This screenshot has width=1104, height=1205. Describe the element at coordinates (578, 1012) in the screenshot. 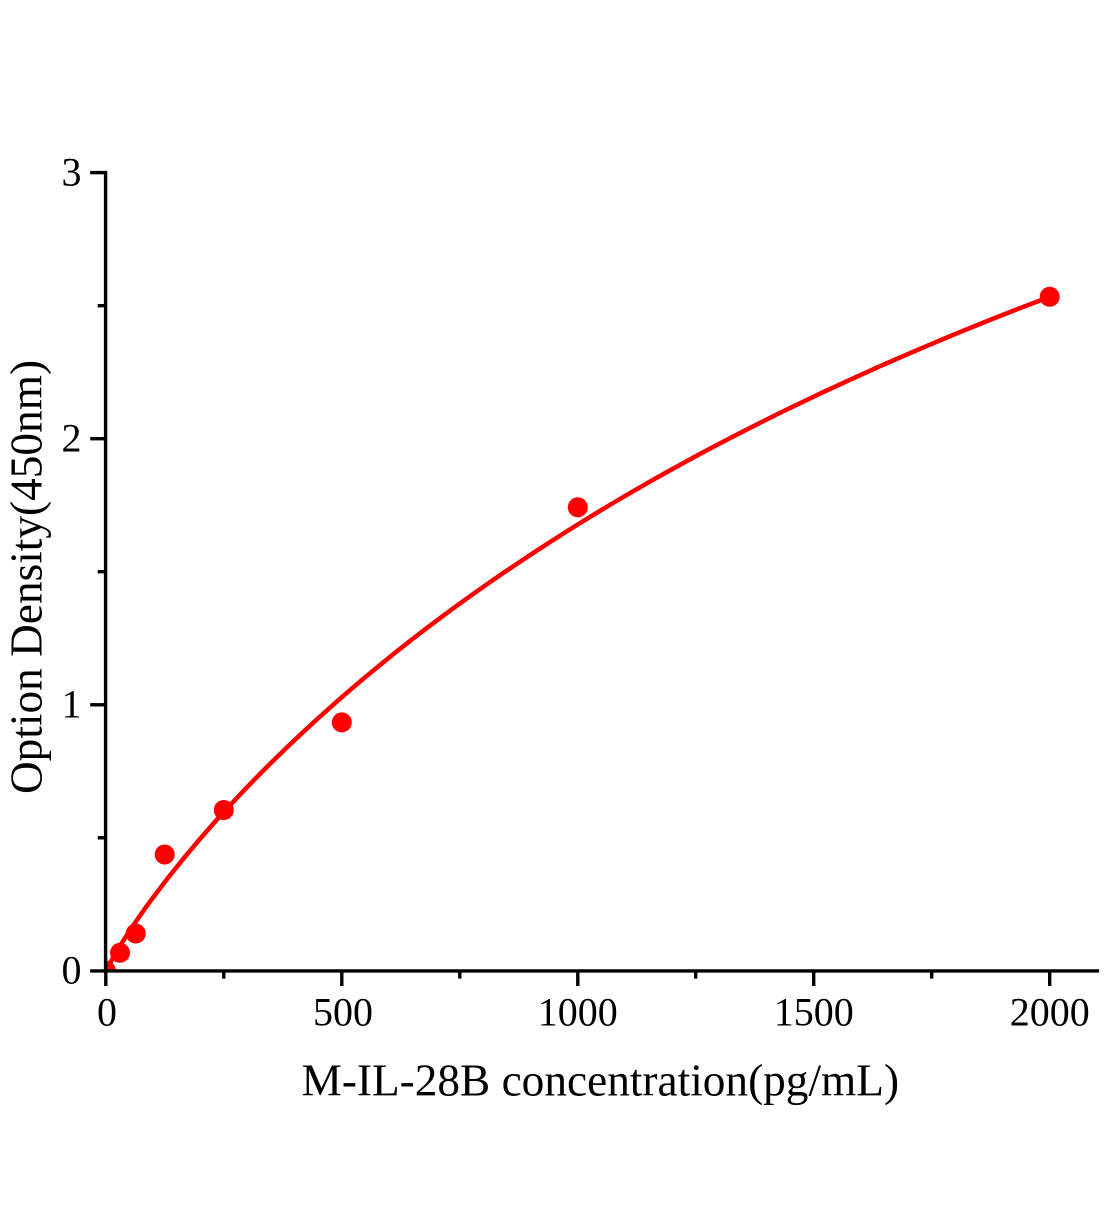

I see `svg-text: 1000` at that location.